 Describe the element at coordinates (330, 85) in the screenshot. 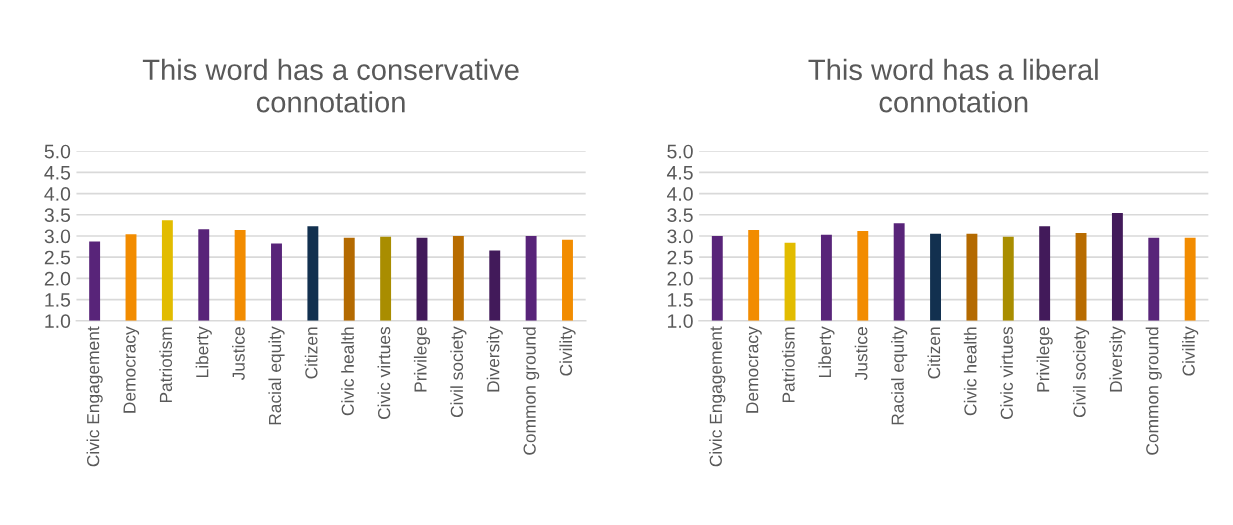

I see `chart-title: This word has a conservative connotation` at that location.